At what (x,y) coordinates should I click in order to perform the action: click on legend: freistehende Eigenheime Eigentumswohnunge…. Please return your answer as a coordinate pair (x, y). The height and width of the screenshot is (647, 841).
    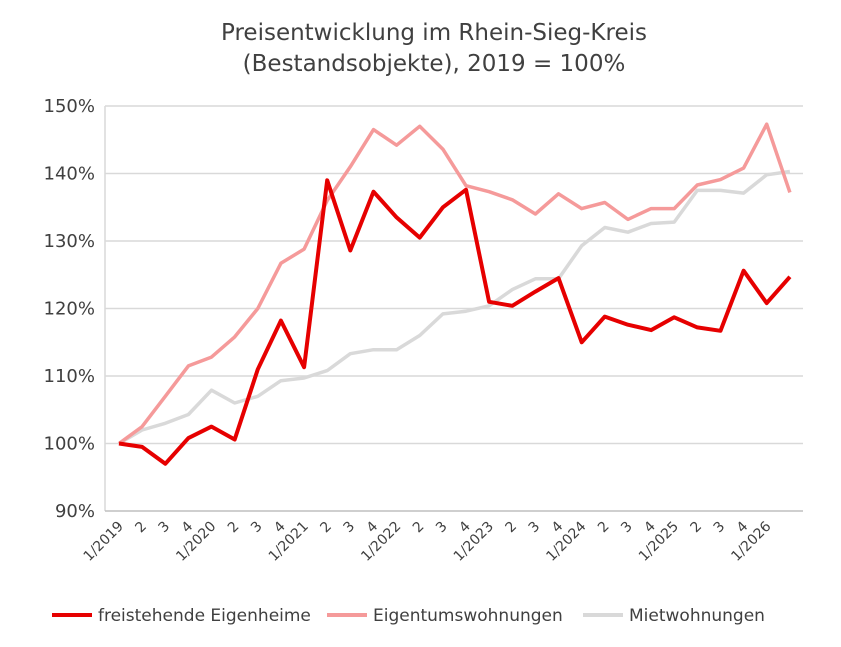
    Looking at the image, I should click on (408, 616).